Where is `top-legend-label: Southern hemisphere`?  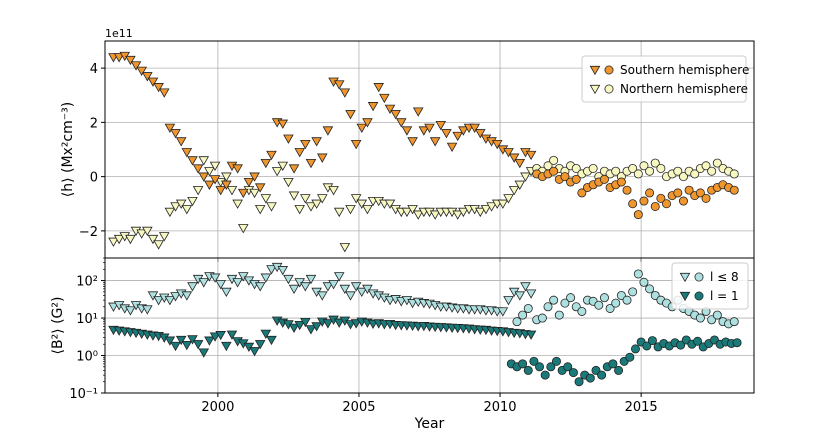 top-legend-label: Southern hemisphere is located at coordinates (684, 70).